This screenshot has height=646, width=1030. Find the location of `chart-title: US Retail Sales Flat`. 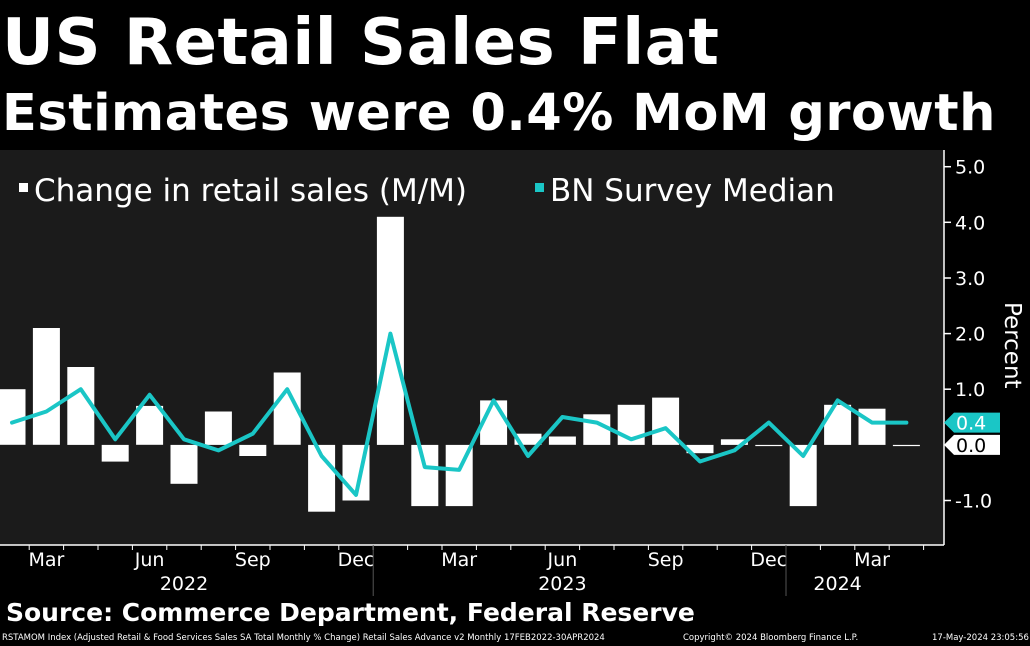

chart-title: US Retail Sales Flat is located at coordinates (361, 43).